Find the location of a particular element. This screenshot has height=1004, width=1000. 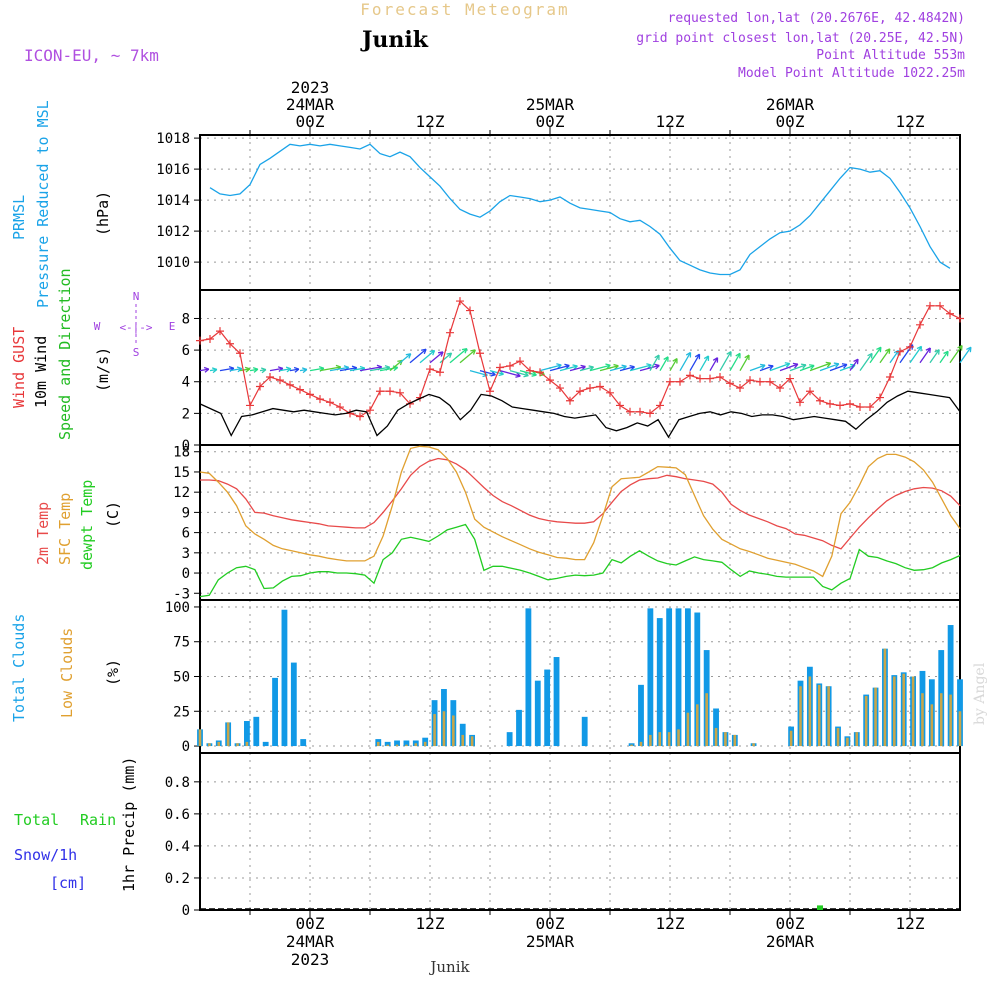

time-label: 26MAR is located at coordinates (790, 941).